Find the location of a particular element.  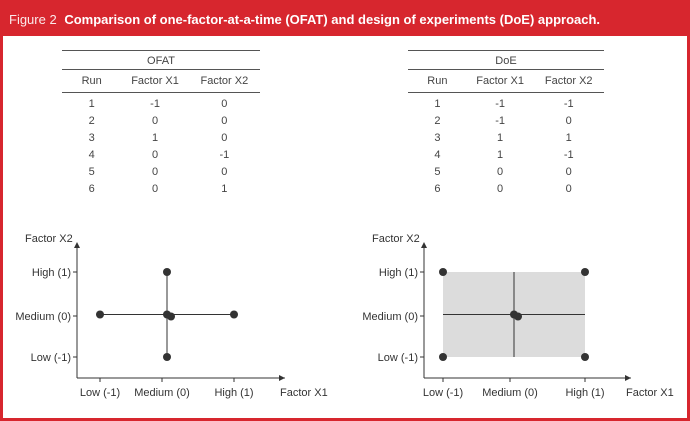

ofat-header-row: Run Factor X1 Factor X2 is located at coordinates (161, 81).